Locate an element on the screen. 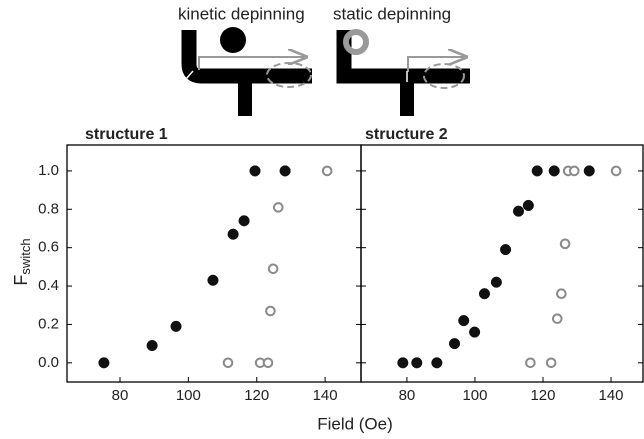 This screenshot has width=644, height=439. y-tick-label: 1.0 is located at coordinates (48, 170).